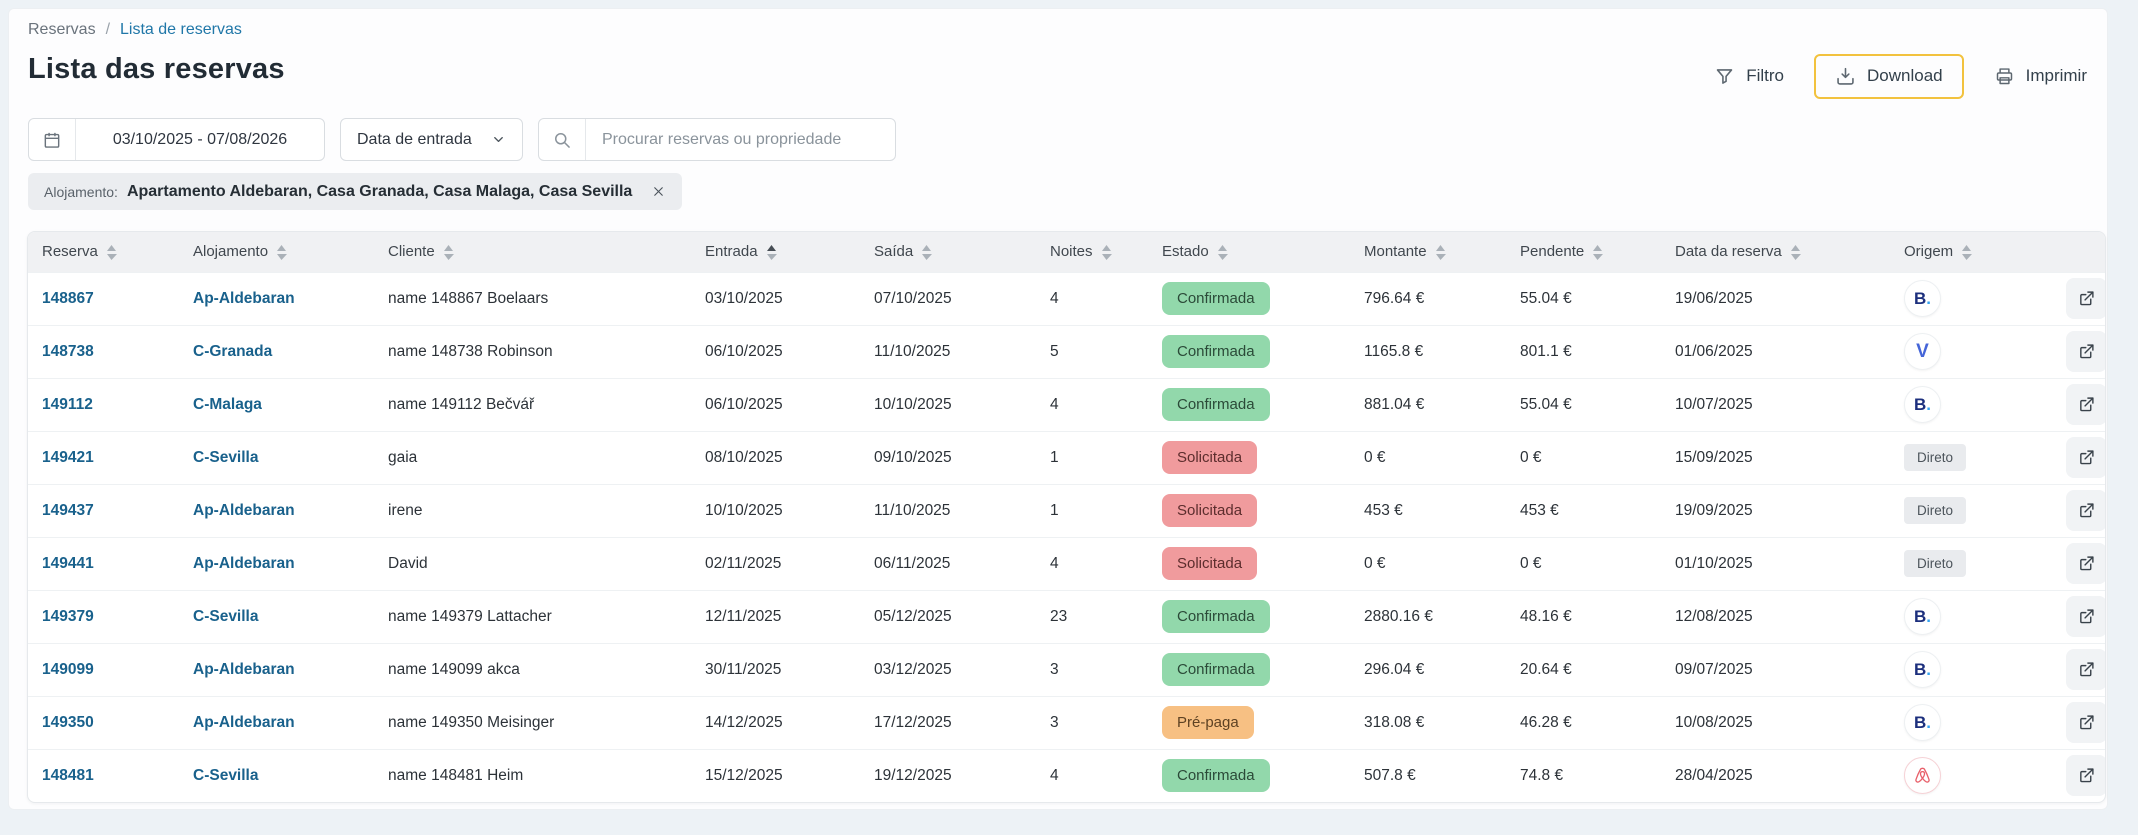 The width and height of the screenshot is (2138, 835). I want to click on checkout-cell: 11/10/2025, so click(948, 351).